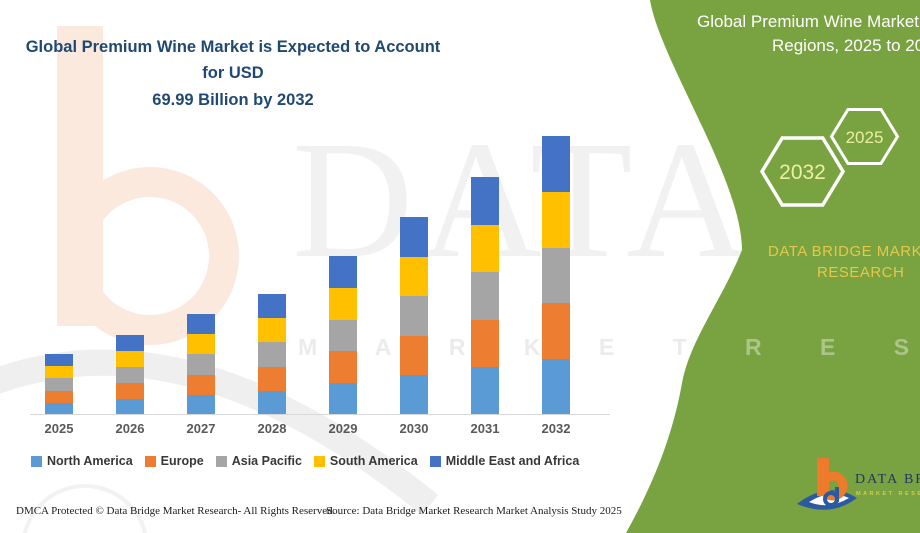 The width and height of the screenshot is (920, 533). I want to click on bar-2025, so click(59, 384).